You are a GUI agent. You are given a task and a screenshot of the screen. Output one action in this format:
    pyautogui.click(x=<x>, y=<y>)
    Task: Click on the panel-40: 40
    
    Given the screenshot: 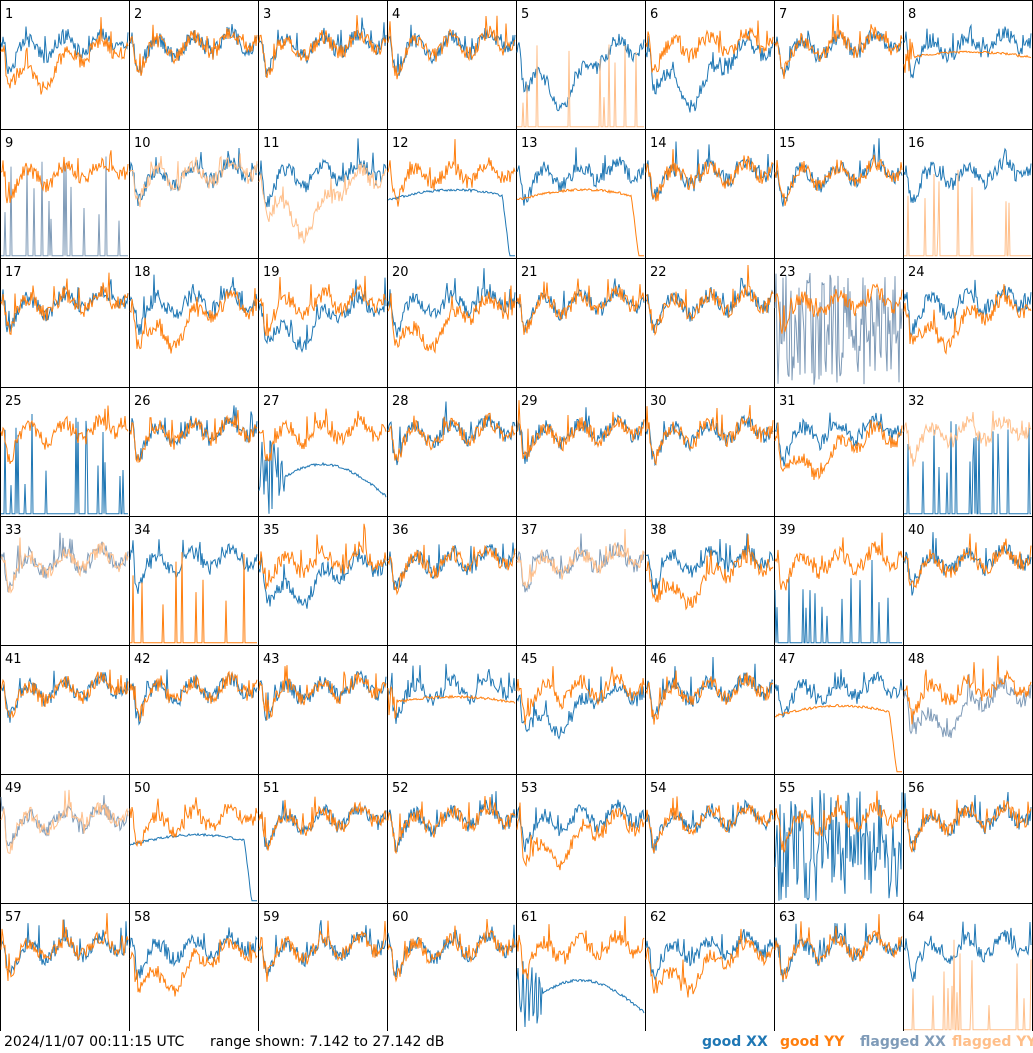 What is the action you would take?
    pyautogui.click(x=968, y=581)
    